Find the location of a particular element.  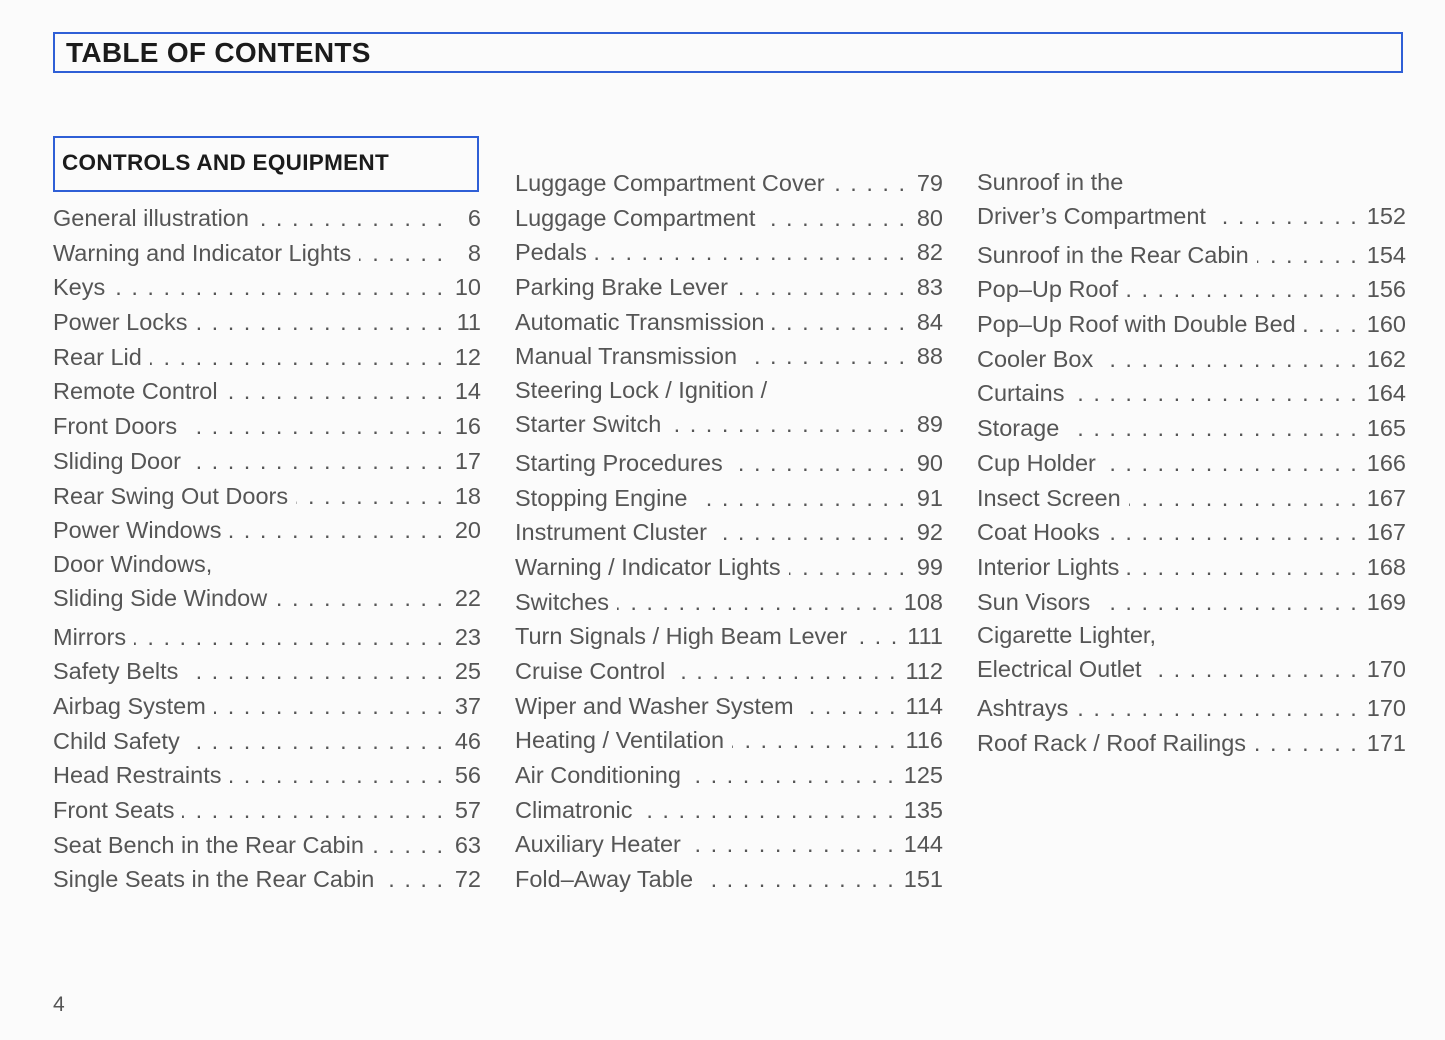

toc-entry-title: Luggage Compartment is located at coordinates (635, 217).